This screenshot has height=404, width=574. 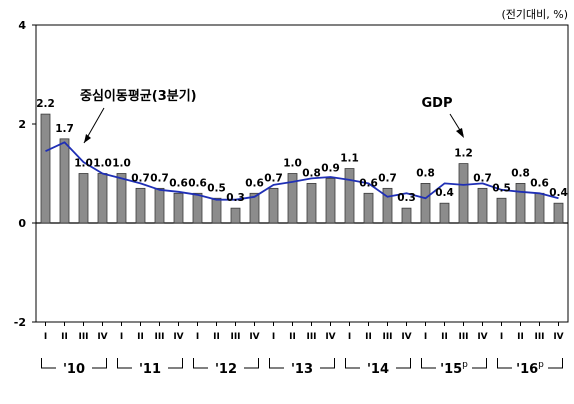 I want to click on y-tick-label: 0, so click(x=22, y=223).